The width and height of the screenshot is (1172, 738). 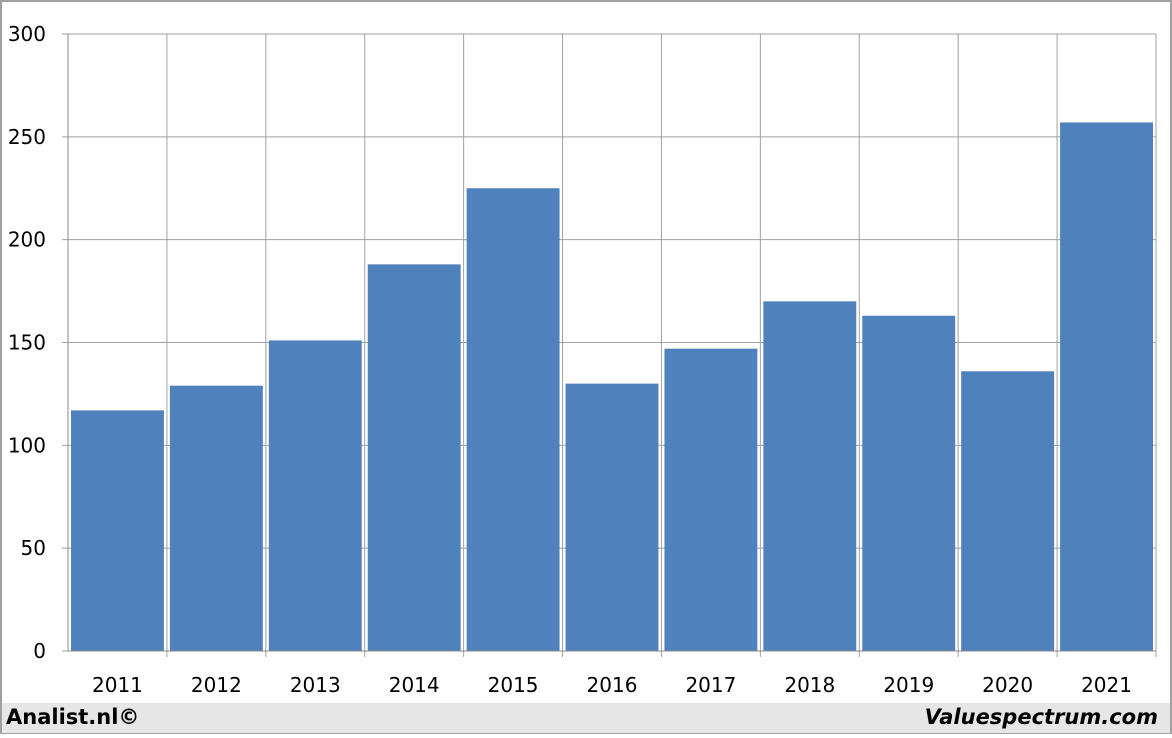 I want to click on y-tick-label: 200, so click(x=27, y=240).